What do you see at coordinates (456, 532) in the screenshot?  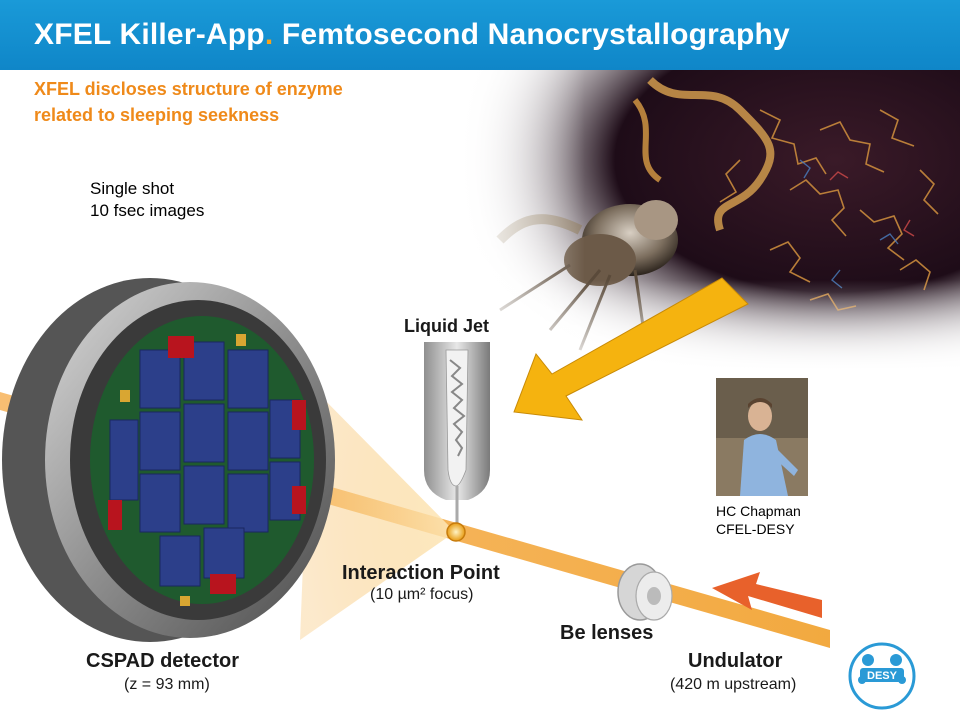 I see `interaction-point-marker` at bounding box center [456, 532].